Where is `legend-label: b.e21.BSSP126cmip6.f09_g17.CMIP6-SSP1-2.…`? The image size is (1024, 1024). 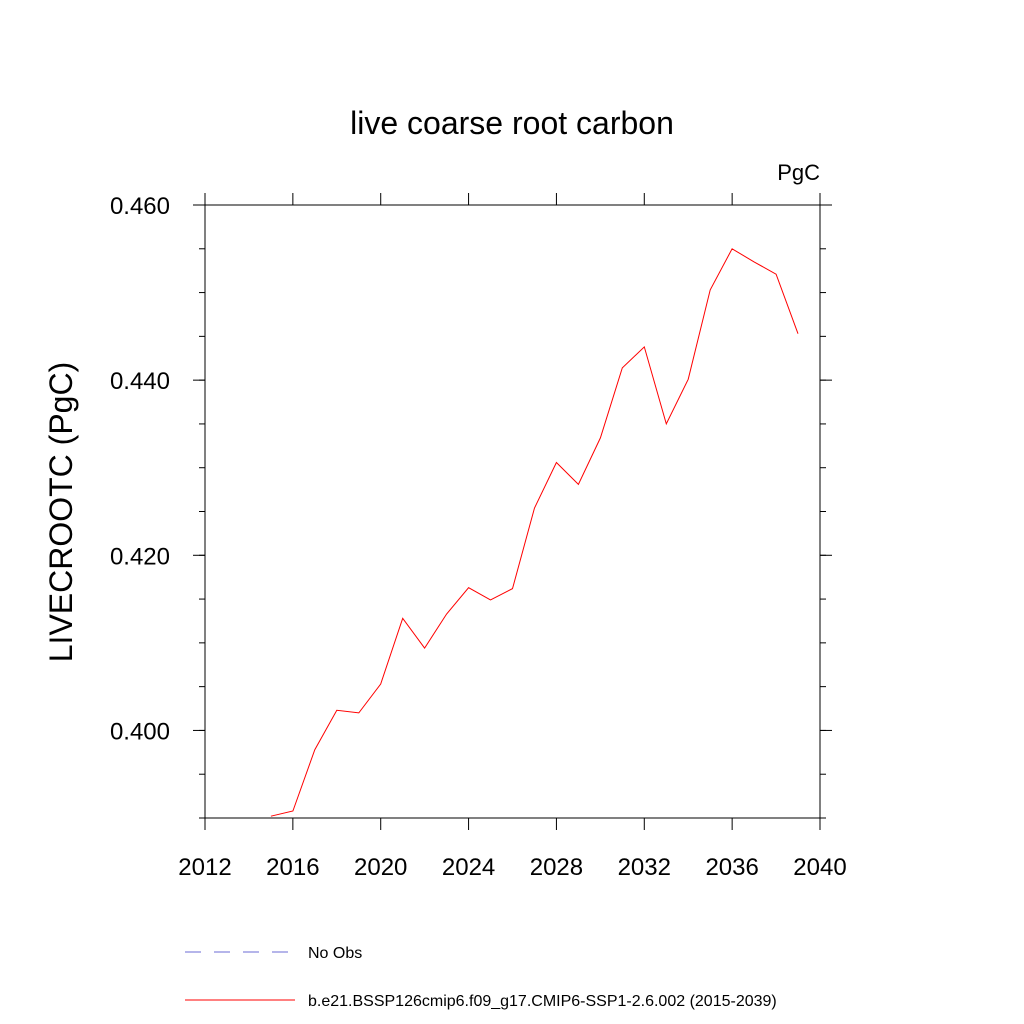 legend-label: b.e21.BSSP126cmip6.f09_g17.CMIP6-SSP1-2.… is located at coordinates (542, 1001).